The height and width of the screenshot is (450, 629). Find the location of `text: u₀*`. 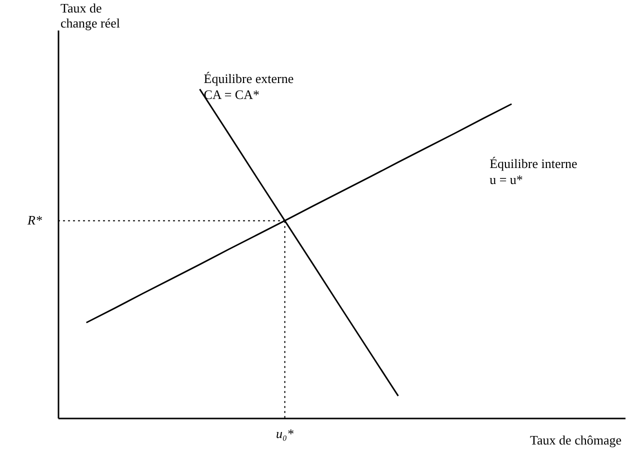

text: u₀* is located at coordinates (285, 433).